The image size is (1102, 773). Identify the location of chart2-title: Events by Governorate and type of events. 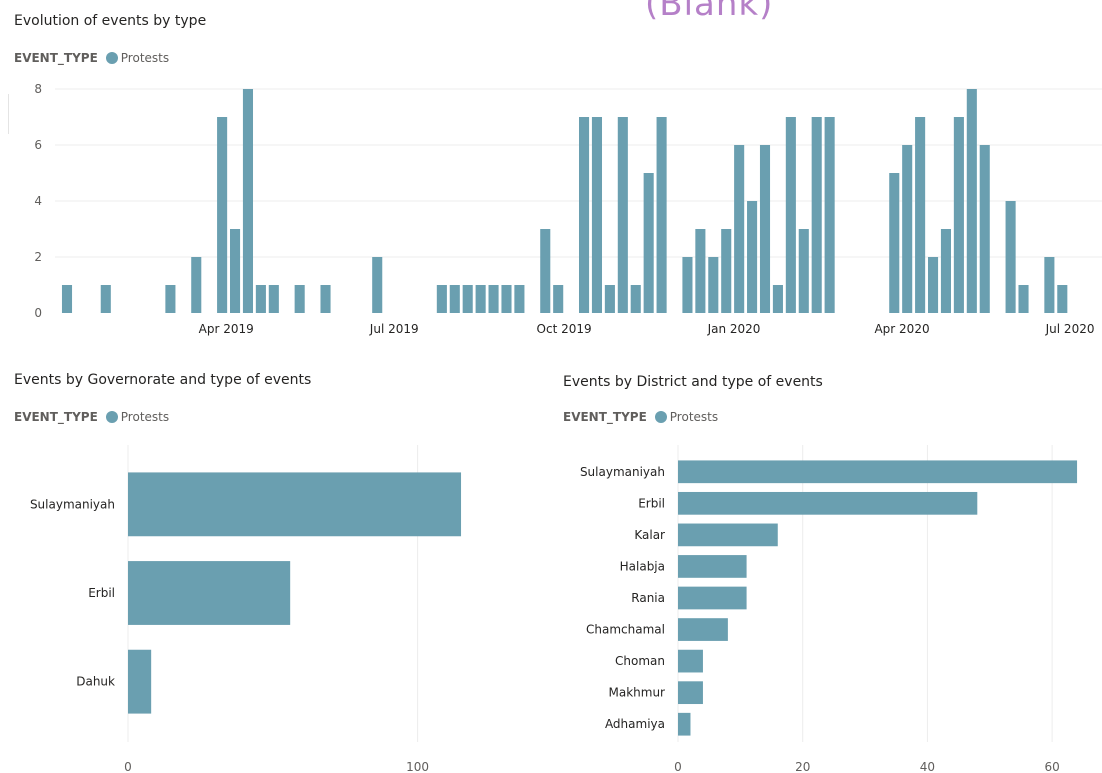
(163, 380).